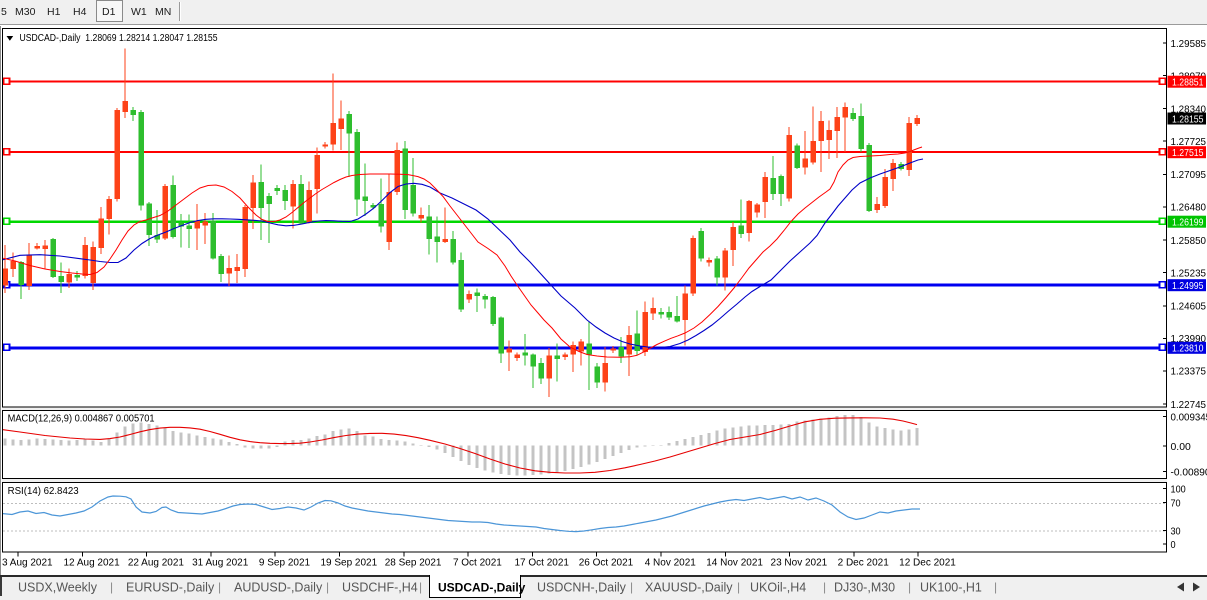  I want to click on svg-text: 9 Sep 2021, so click(285, 563).